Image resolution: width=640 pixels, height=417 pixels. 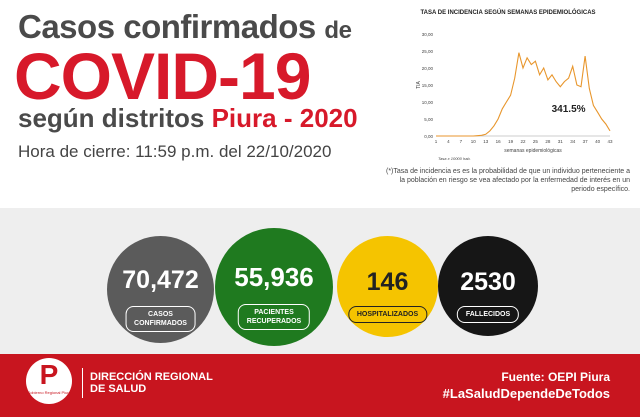 What do you see at coordinates (448, 141) in the screenshot?
I see `x-tick-label: 4` at bounding box center [448, 141].